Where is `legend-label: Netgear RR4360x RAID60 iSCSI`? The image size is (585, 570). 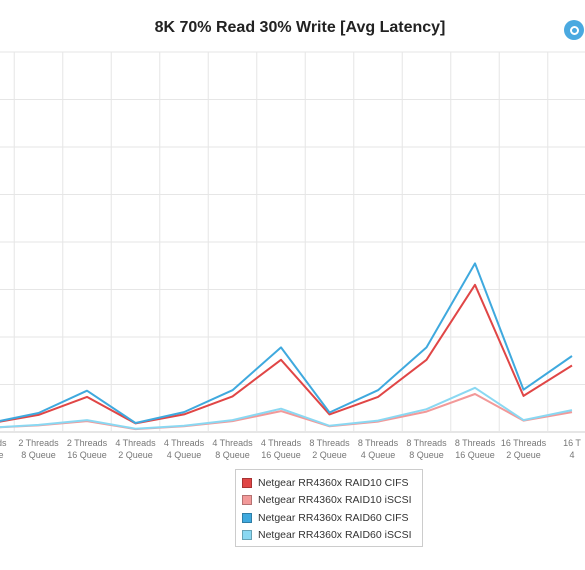
legend-label: Netgear RR4360x RAID60 iSCSI is located at coordinates (335, 535).